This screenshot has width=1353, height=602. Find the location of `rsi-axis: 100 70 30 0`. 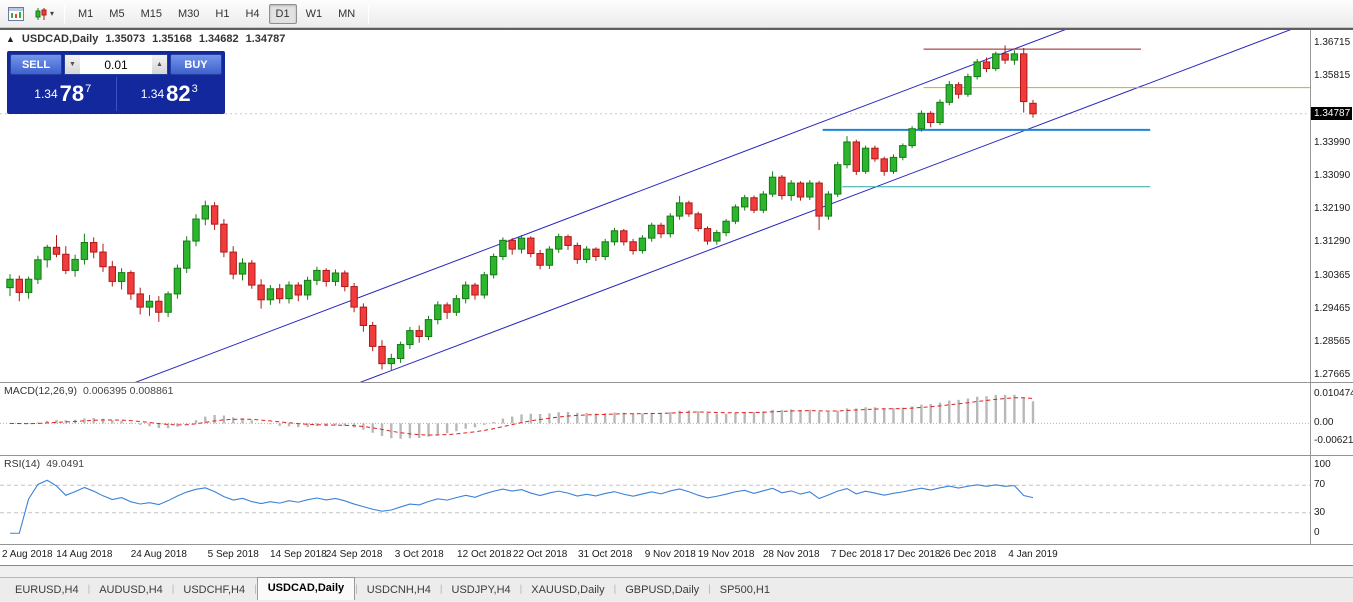

rsi-axis: 100 70 30 0 is located at coordinates (1331, 500).